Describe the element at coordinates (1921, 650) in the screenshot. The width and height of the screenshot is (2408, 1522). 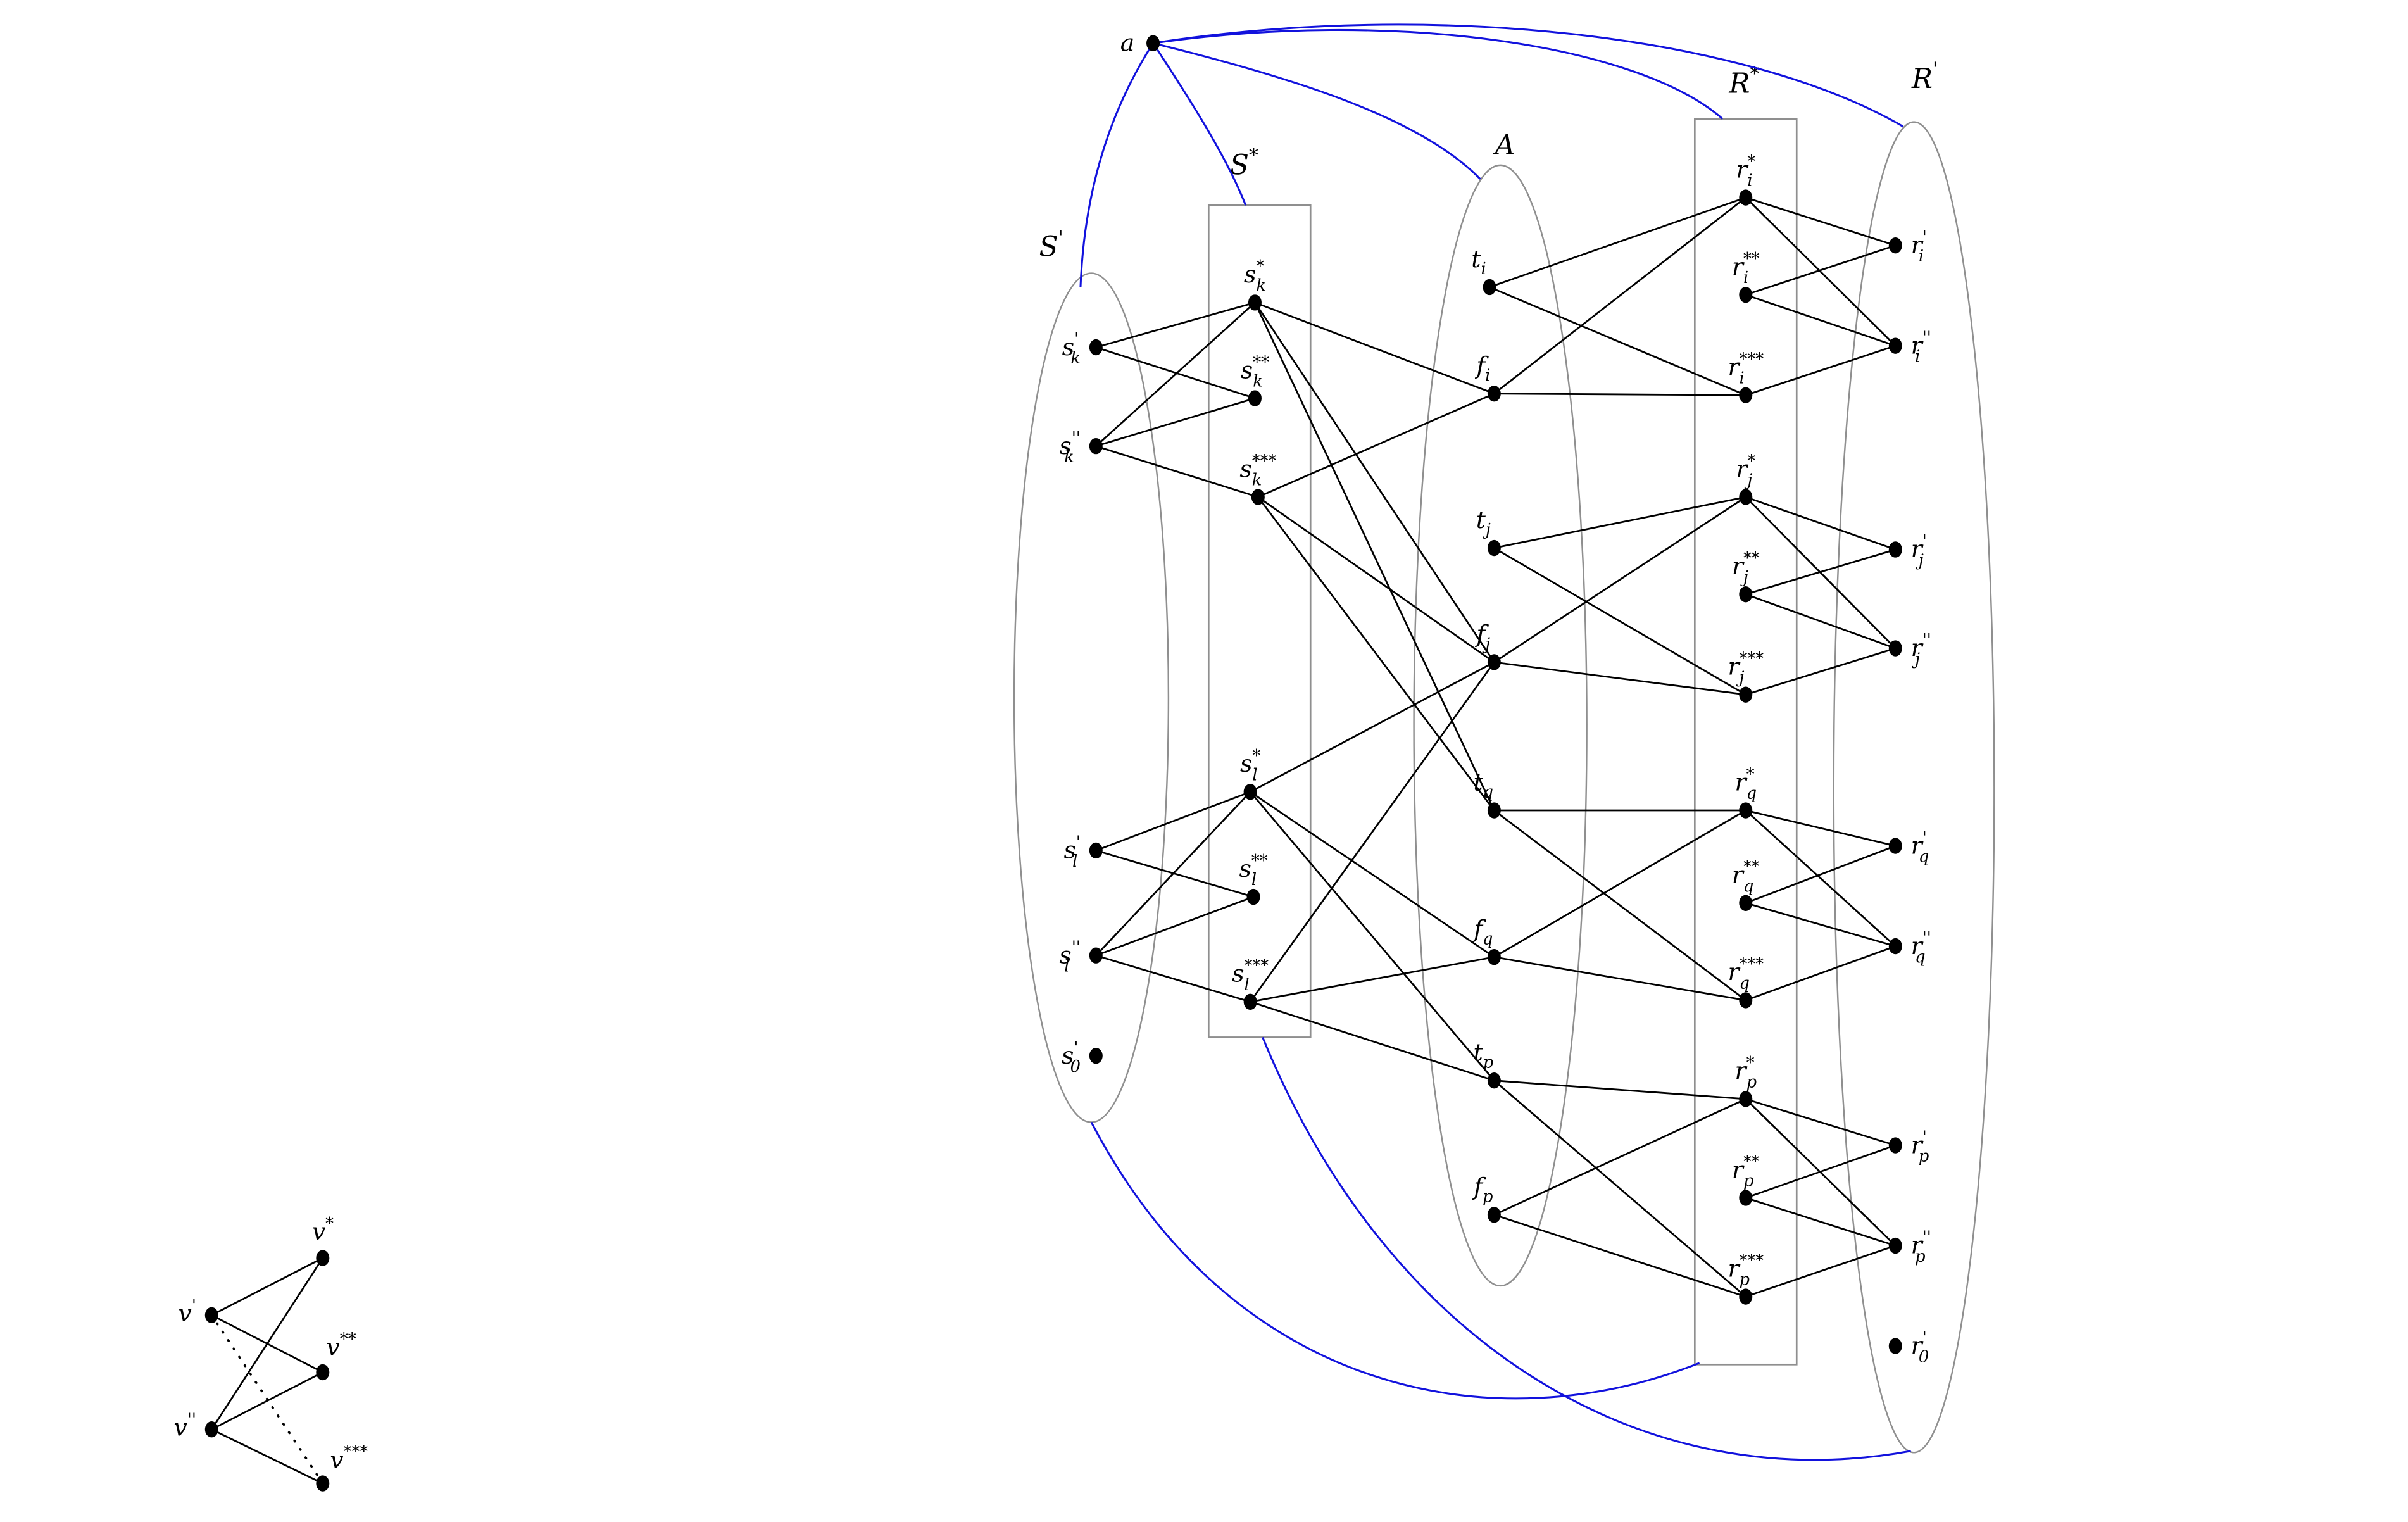
I see `node-label-rppj: r'' j` at that location.